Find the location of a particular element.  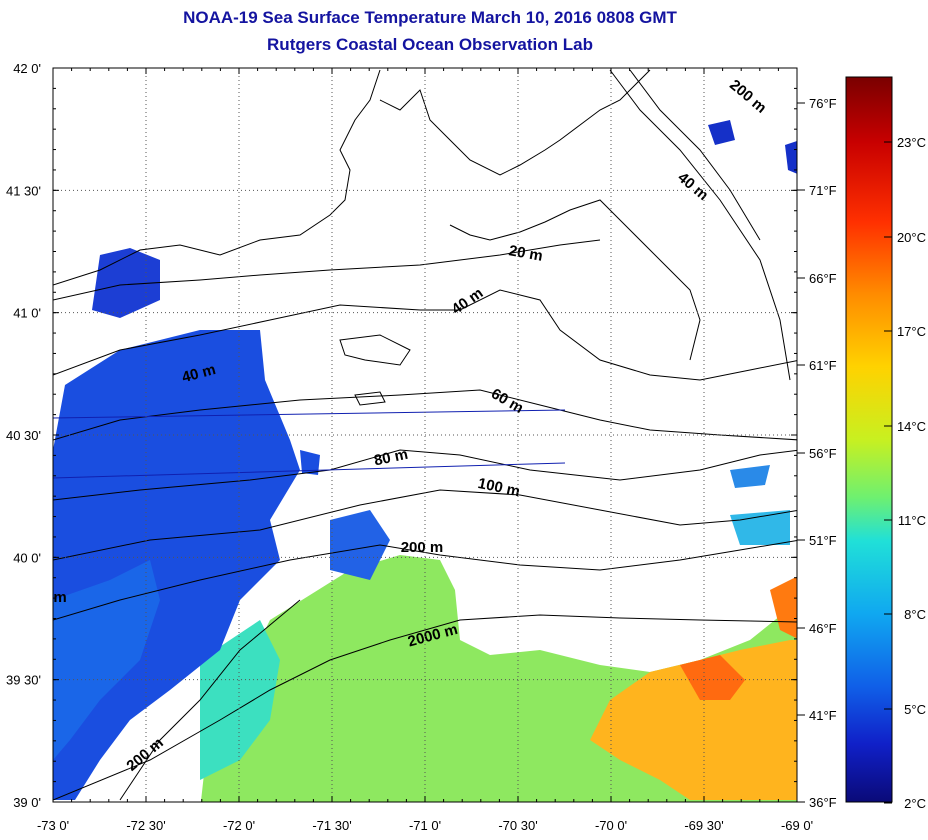

sst-cyan-east is located at coordinates (760, 527).